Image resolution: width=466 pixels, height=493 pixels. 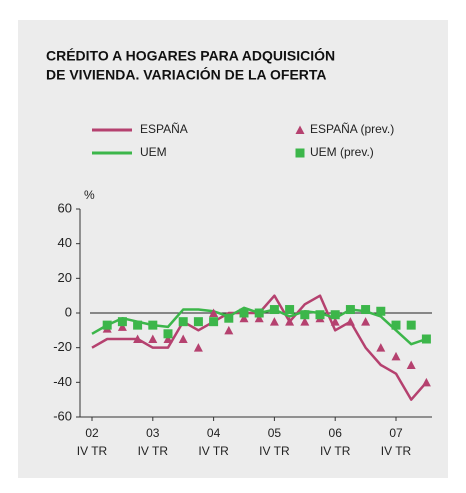 What do you see at coordinates (92, 433) in the screenshot?
I see `x-tick-label: 02` at bounding box center [92, 433].